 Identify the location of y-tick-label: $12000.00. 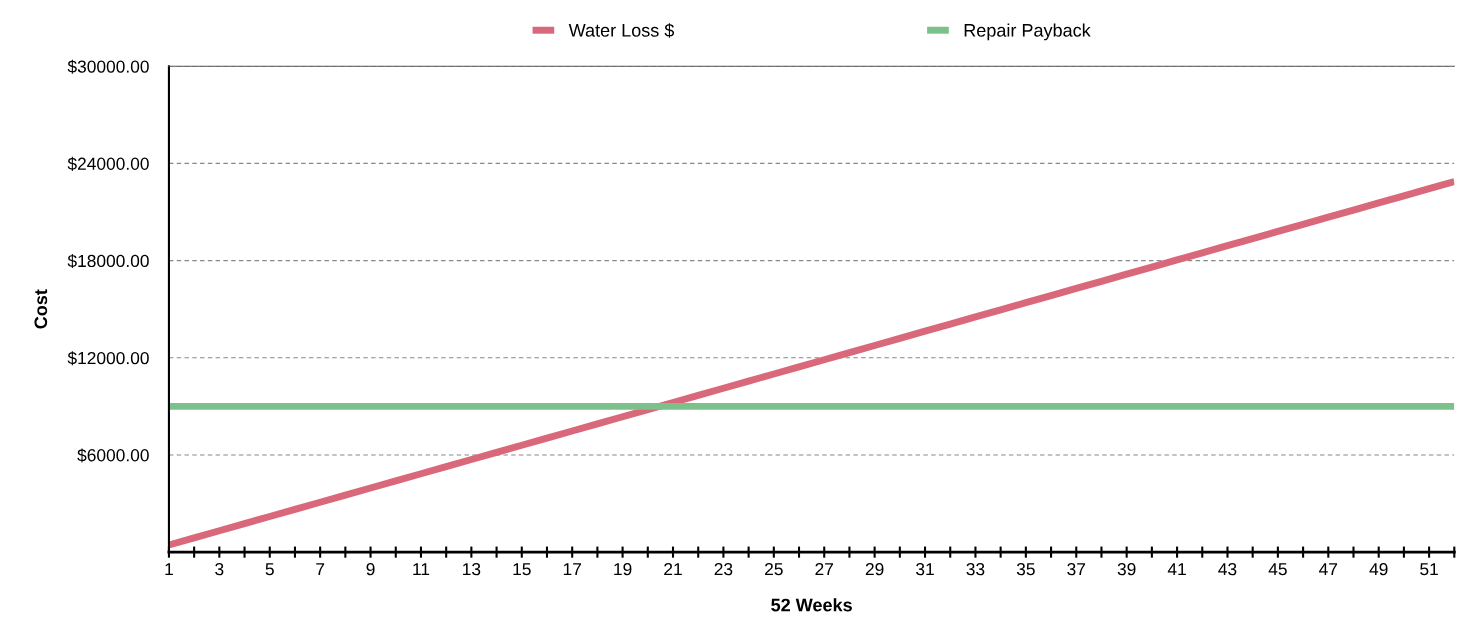
(108, 358).